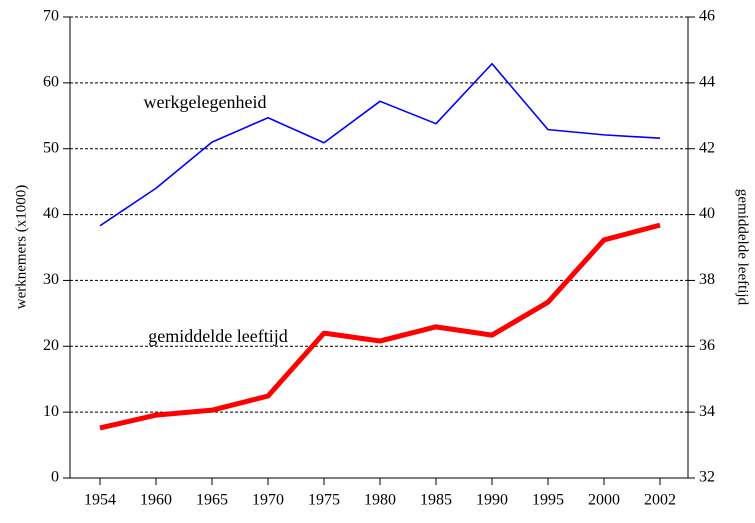 The height and width of the screenshot is (523, 755). Describe the element at coordinates (660, 500) in the screenshot. I see `x-tick-label: 2002` at that location.